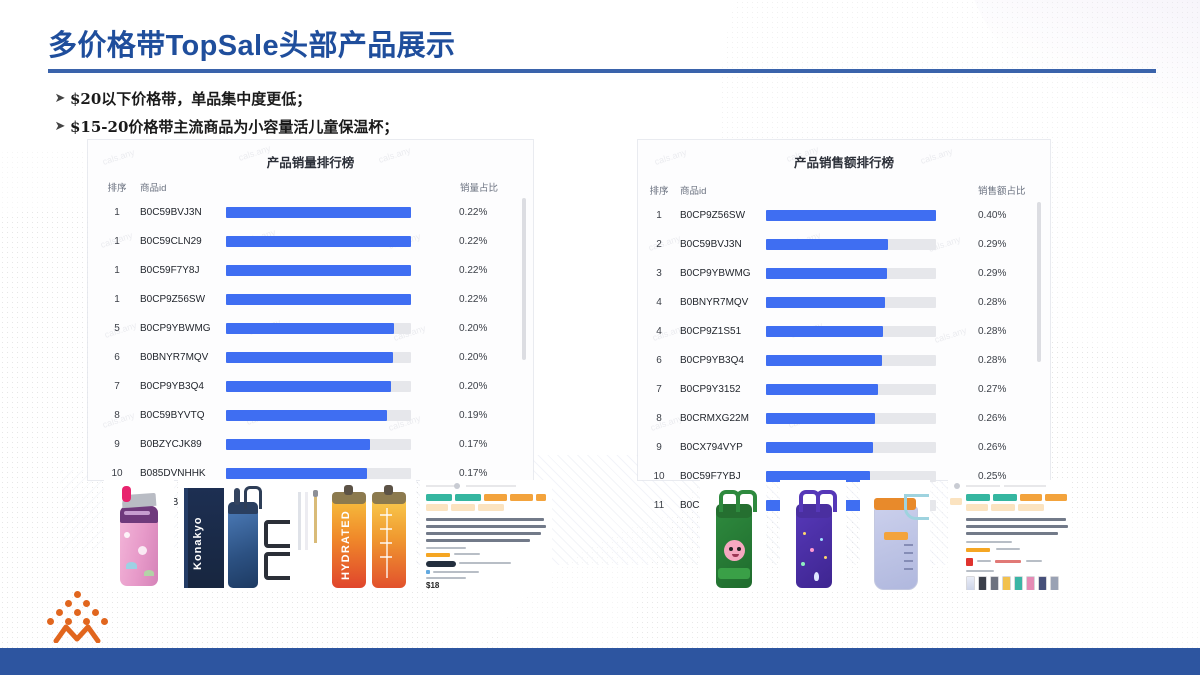 This screenshot has width=1200, height=675. What do you see at coordinates (844, 215) in the screenshot?
I see `table-row: 1 B0CP9Z56SW 0.40%` at bounding box center [844, 215].